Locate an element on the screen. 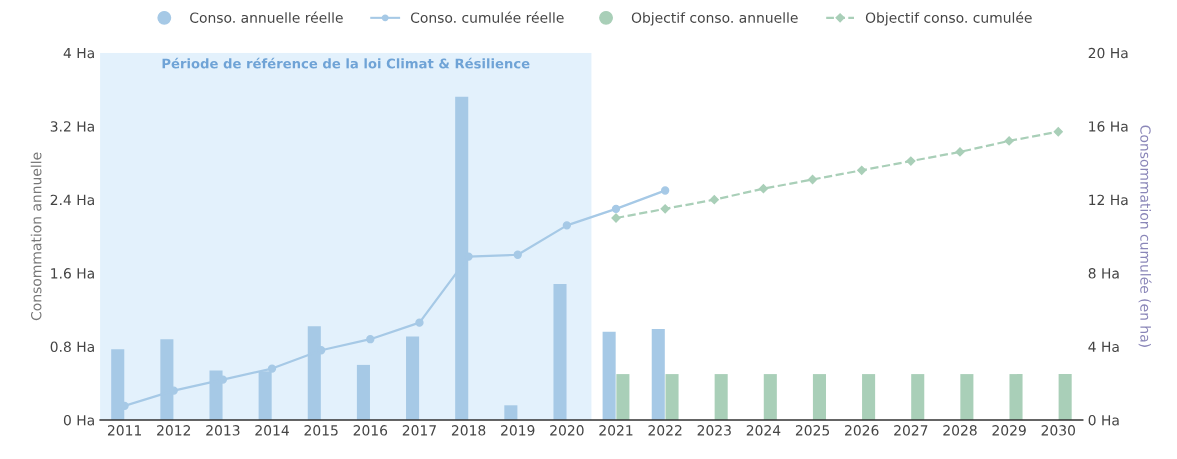 The height and width of the screenshot is (459, 1177). x-tick-label: 2015 is located at coordinates (321, 430).